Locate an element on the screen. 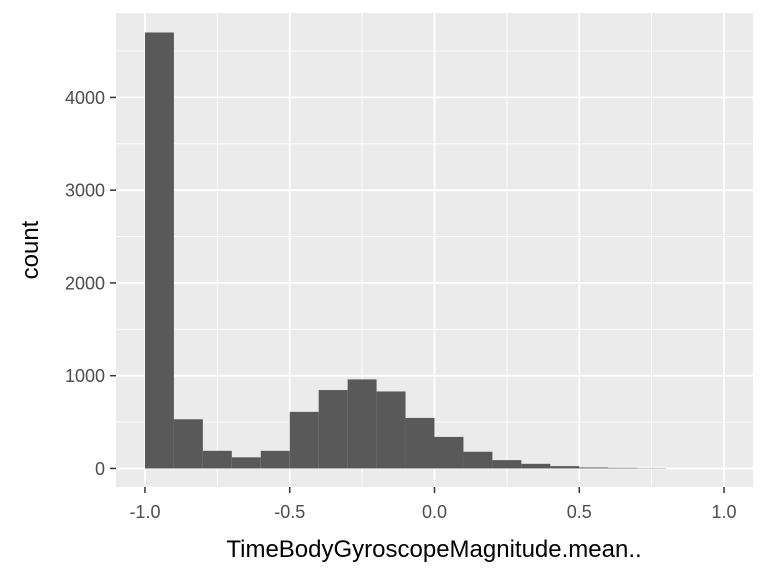 The height and width of the screenshot is (576, 768). y-axis-ticks: 0 1000 2000 3000 4000 is located at coordinates (90, 283).